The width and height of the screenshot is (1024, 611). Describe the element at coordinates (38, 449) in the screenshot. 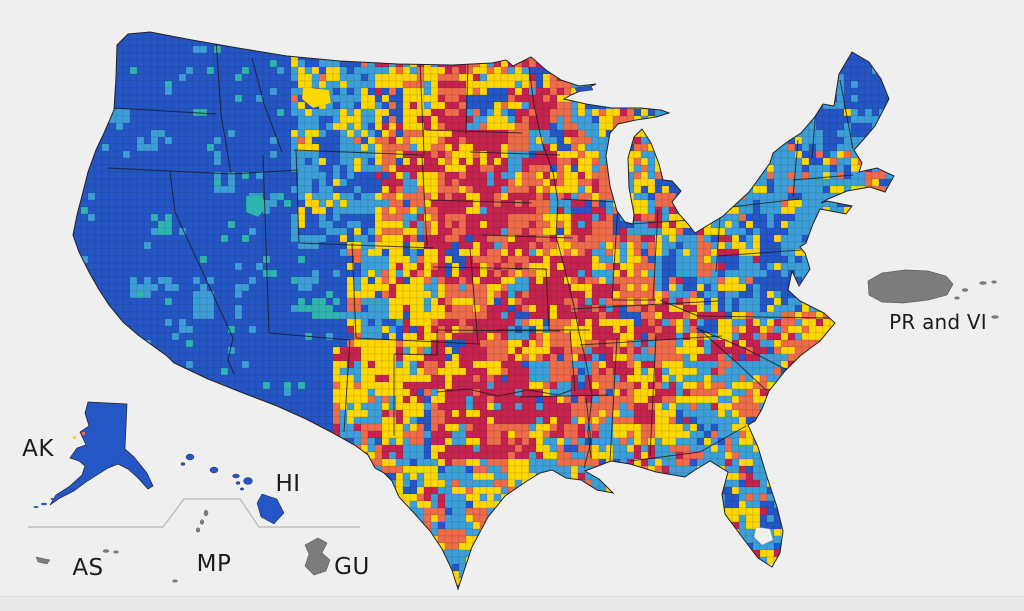

I see `label-alaska: AK` at that location.